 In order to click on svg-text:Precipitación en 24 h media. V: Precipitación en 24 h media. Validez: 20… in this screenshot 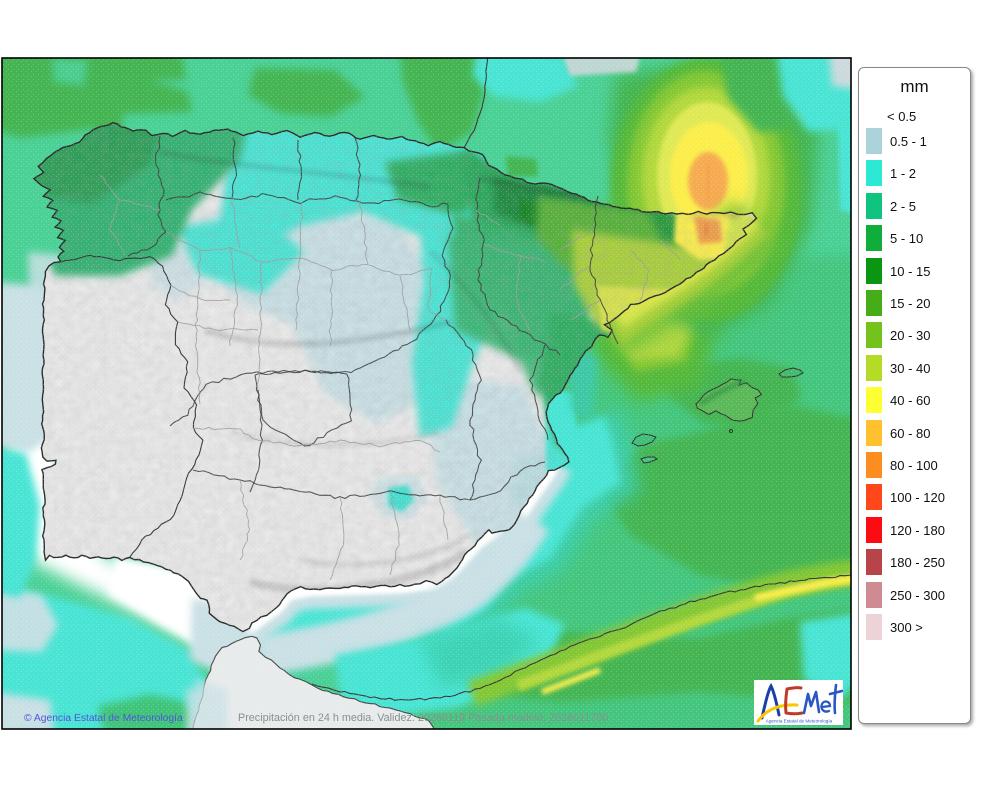, I will do `click(423, 718)`.